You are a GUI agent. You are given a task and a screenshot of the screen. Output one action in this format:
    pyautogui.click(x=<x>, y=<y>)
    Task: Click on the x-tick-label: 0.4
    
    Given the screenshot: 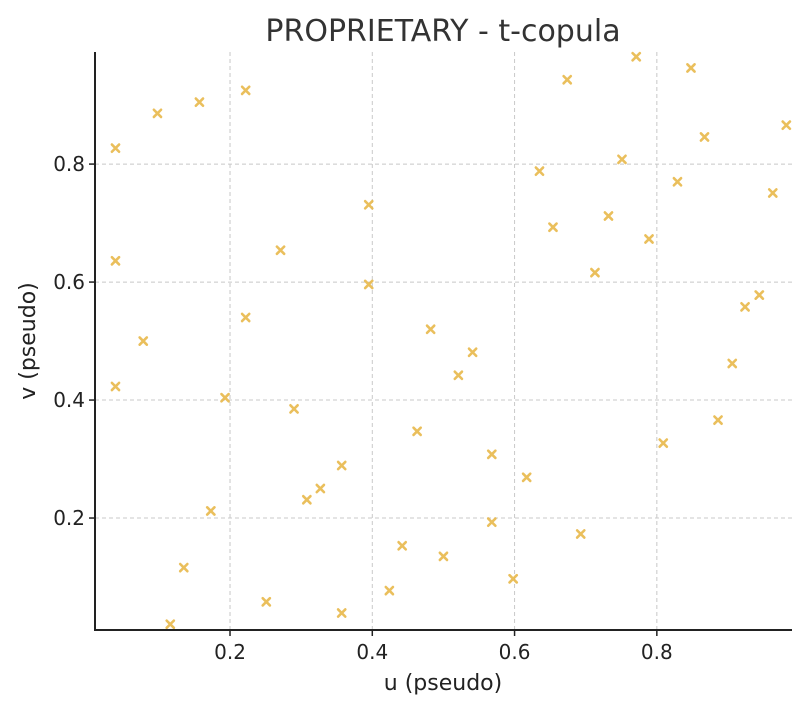 What is the action you would take?
    pyautogui.click(x=372, y=652)
    